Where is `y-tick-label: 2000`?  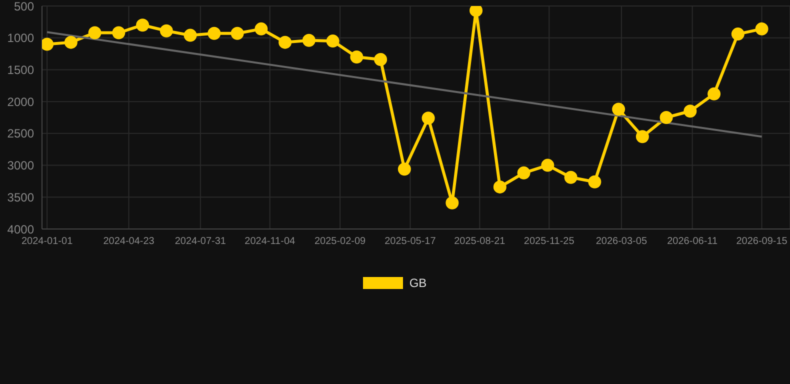 y-tick-label: 2000 is located at coordinates (20, 101).